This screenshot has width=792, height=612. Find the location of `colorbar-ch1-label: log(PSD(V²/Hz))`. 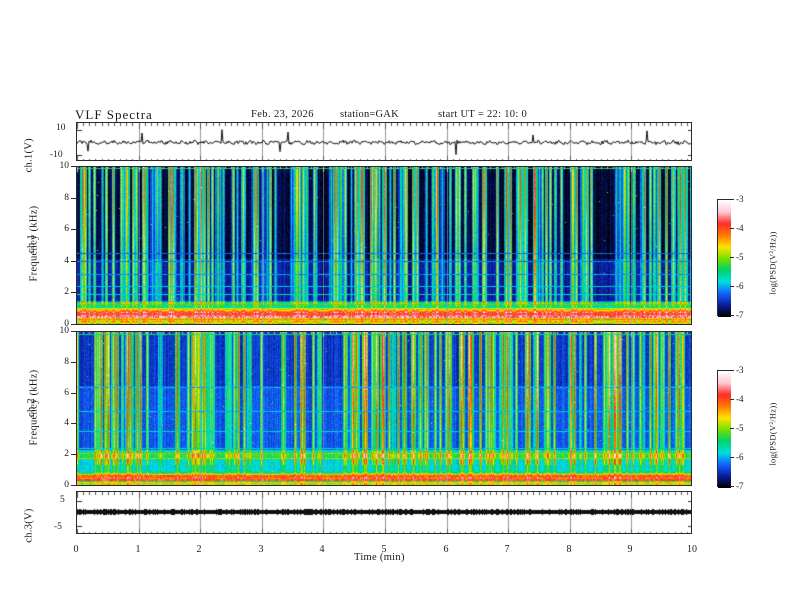

colorbar-ch1-label: log(PSD(V²/Hz)) is located at coordinates (772, 263).